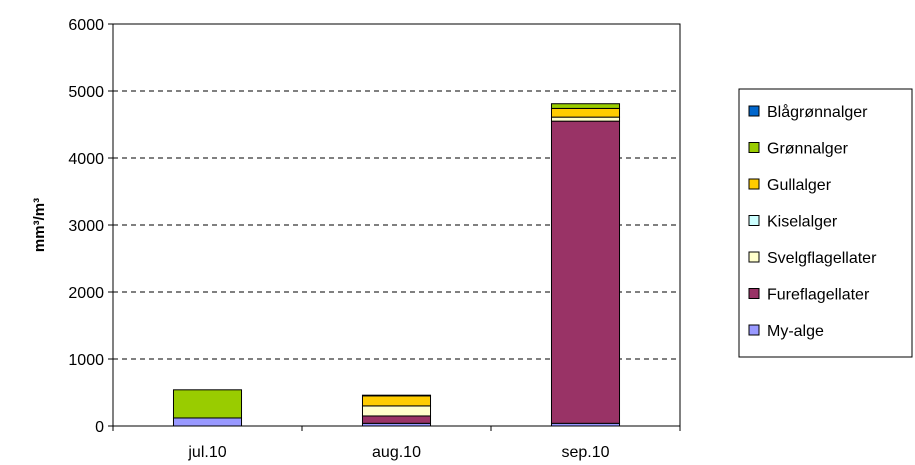 The height and width of the screenshot is (465, 915). I want to click on y-tick-label: 1000, so click(86, 360).